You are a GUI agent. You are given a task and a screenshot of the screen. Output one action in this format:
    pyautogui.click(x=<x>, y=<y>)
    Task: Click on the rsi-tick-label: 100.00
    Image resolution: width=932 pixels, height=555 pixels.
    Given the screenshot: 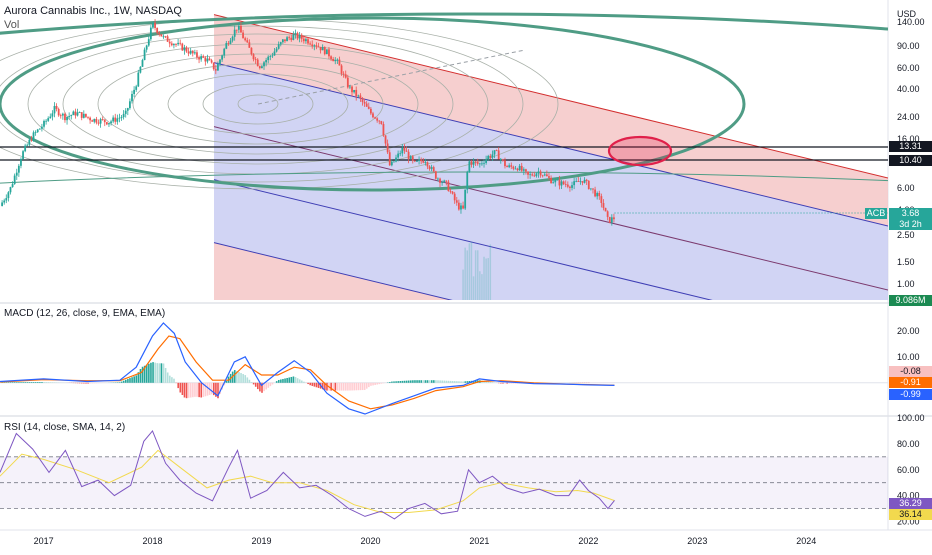 What is the action you would take?
    pyautogui.click(x=911, y=418)
    